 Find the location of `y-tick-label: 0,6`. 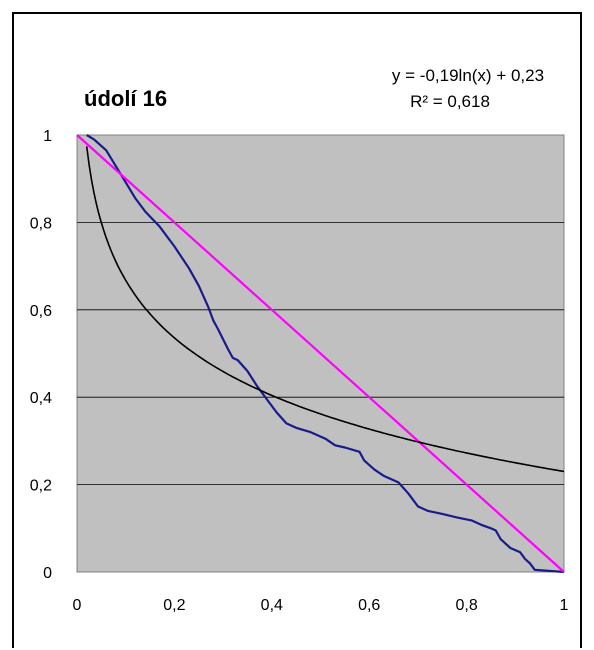

y-tick-label: 0,6 is located at coordinates (41, 311).